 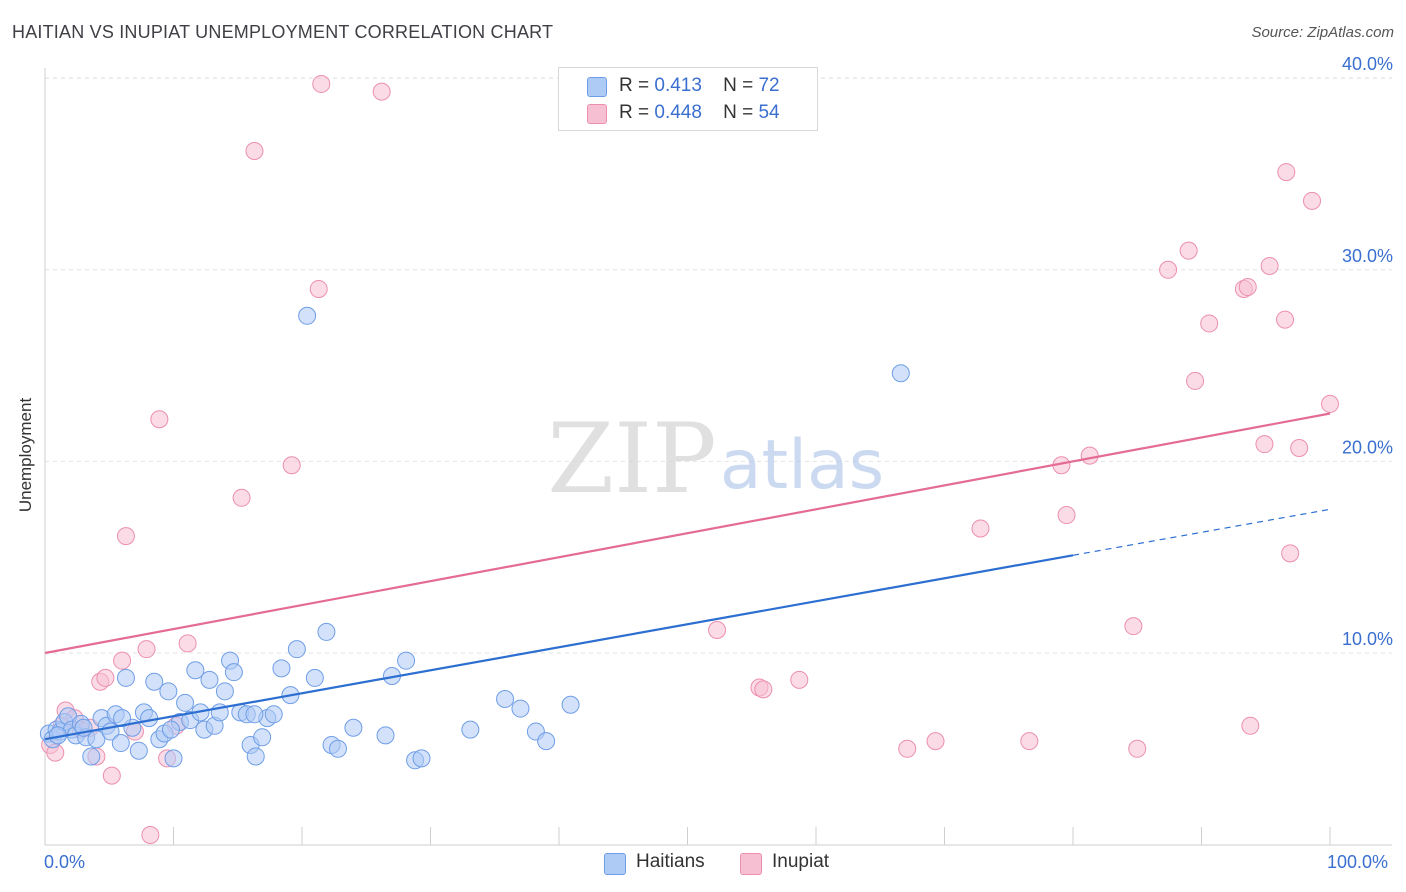 I want to click on legend-label-haitians: Haitians, so click(x=670, y=861).